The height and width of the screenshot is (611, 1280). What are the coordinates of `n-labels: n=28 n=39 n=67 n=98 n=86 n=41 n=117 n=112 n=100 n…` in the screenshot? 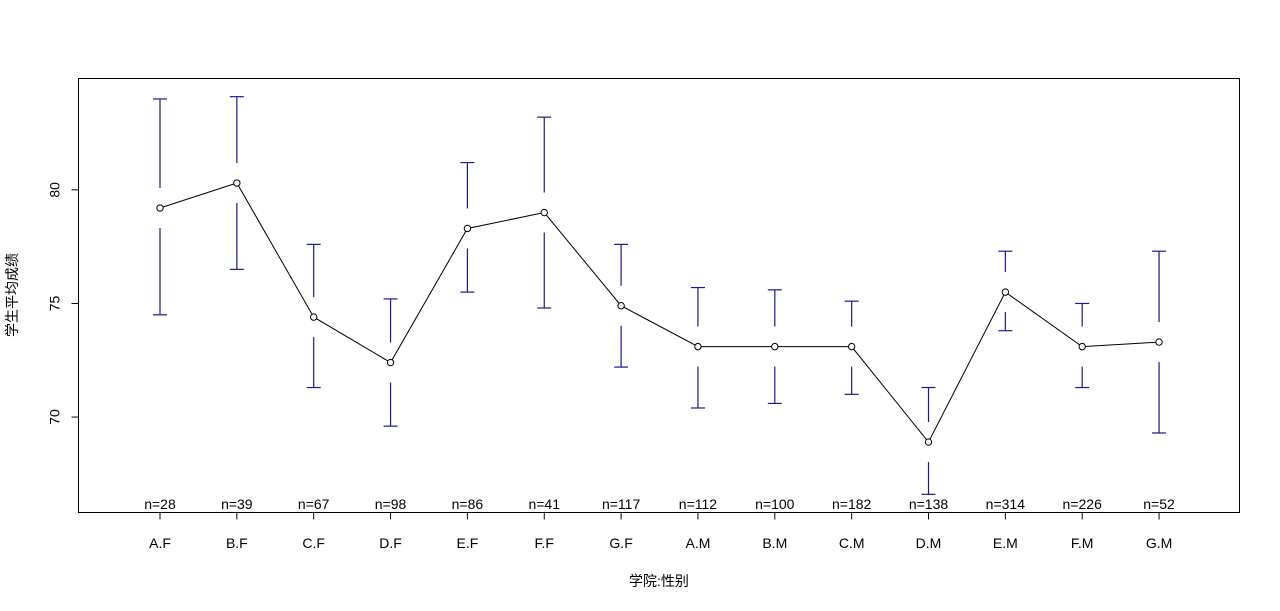 It's located at (659, 504).